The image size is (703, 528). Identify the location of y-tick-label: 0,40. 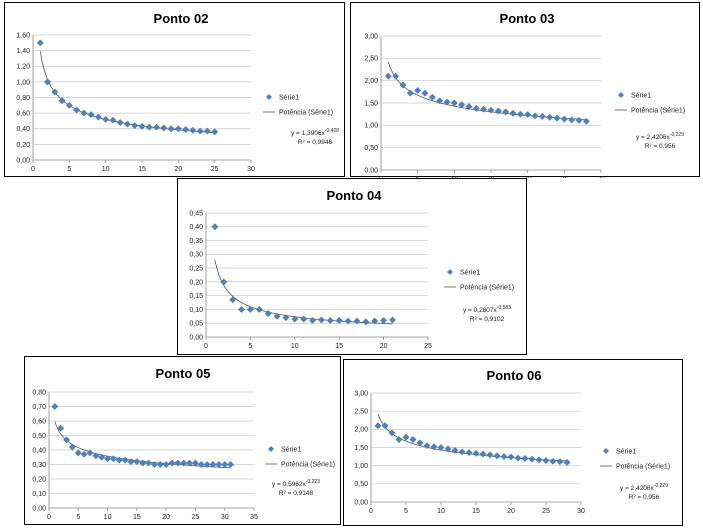
(39, 450).